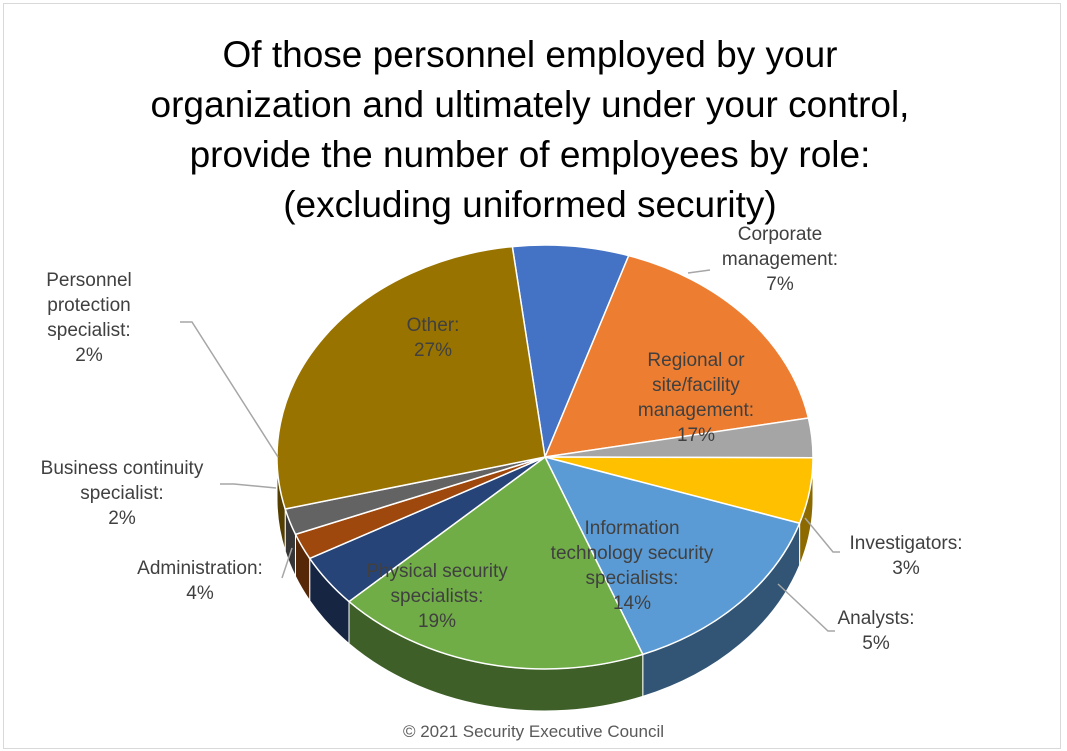 This screenshot has width=1067, height=751. What do you see at coordinates (876, 643) in the screenshot?
I see `data-label-3-line-1: 5%` at bounding box center [876, 643].